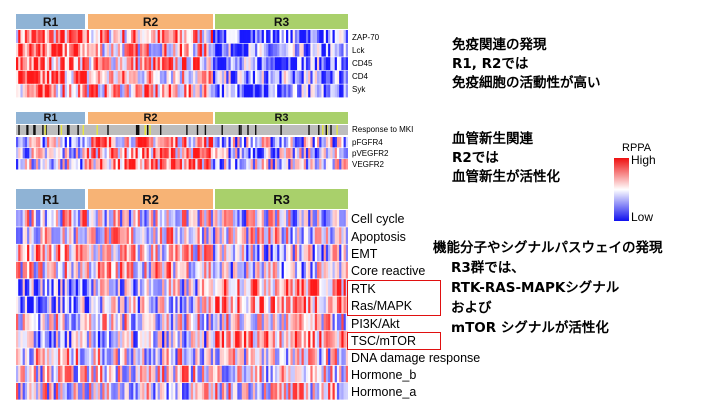 This screenshot has width=720, height=413. Describe the element at coordinates (384, 392) in the screenshot. I see `row-label-hormone-a: Hormone_a` at that location.